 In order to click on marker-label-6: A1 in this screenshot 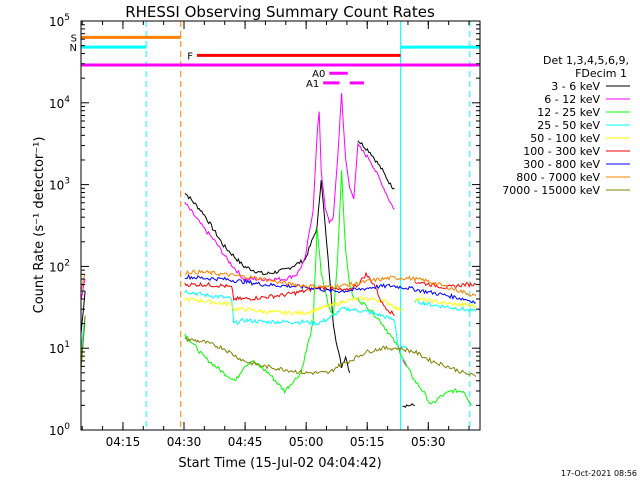, I will do `click(312, 84)`.